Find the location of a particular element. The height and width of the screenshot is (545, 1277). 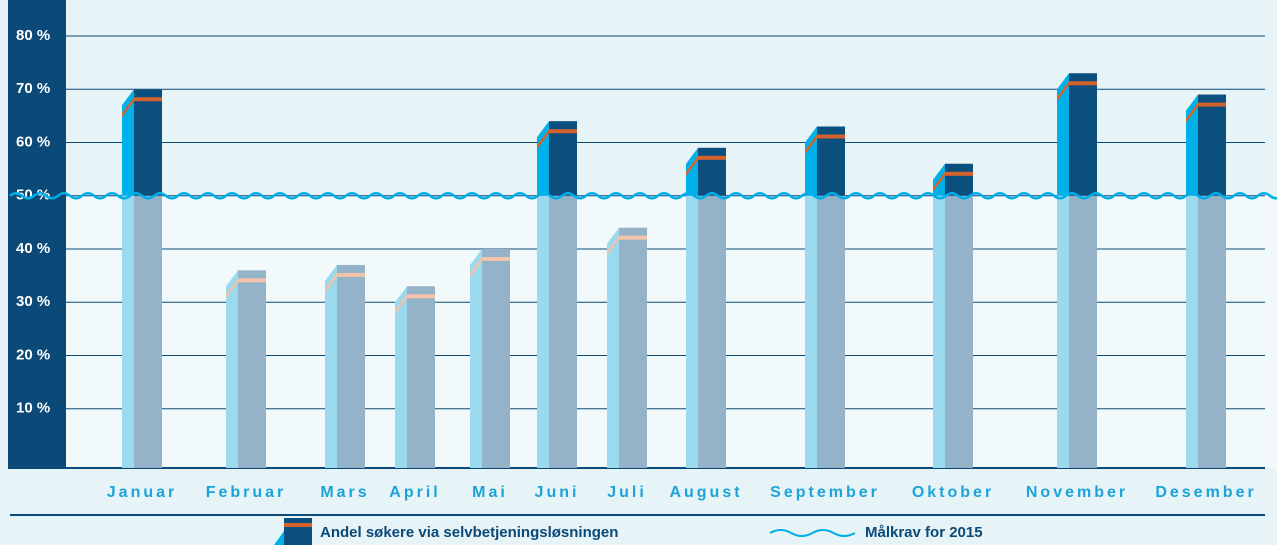

x-tick-label: Desember is located at coordinates (1205, 492).